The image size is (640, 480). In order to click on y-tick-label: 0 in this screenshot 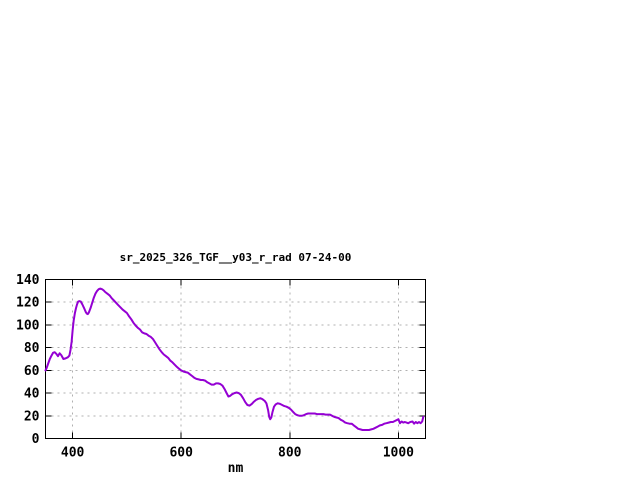, I will do `click(36, 439)`.